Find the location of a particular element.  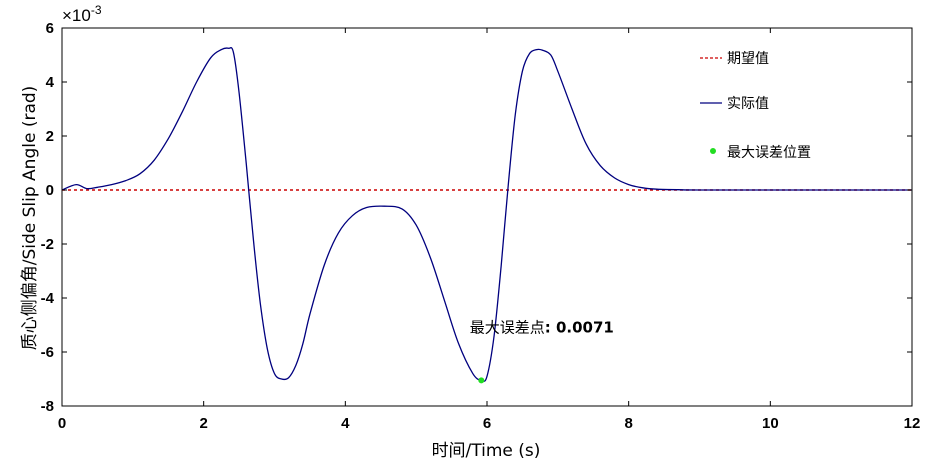

y-tick-label: 0 is located at coordinates (50, 190).